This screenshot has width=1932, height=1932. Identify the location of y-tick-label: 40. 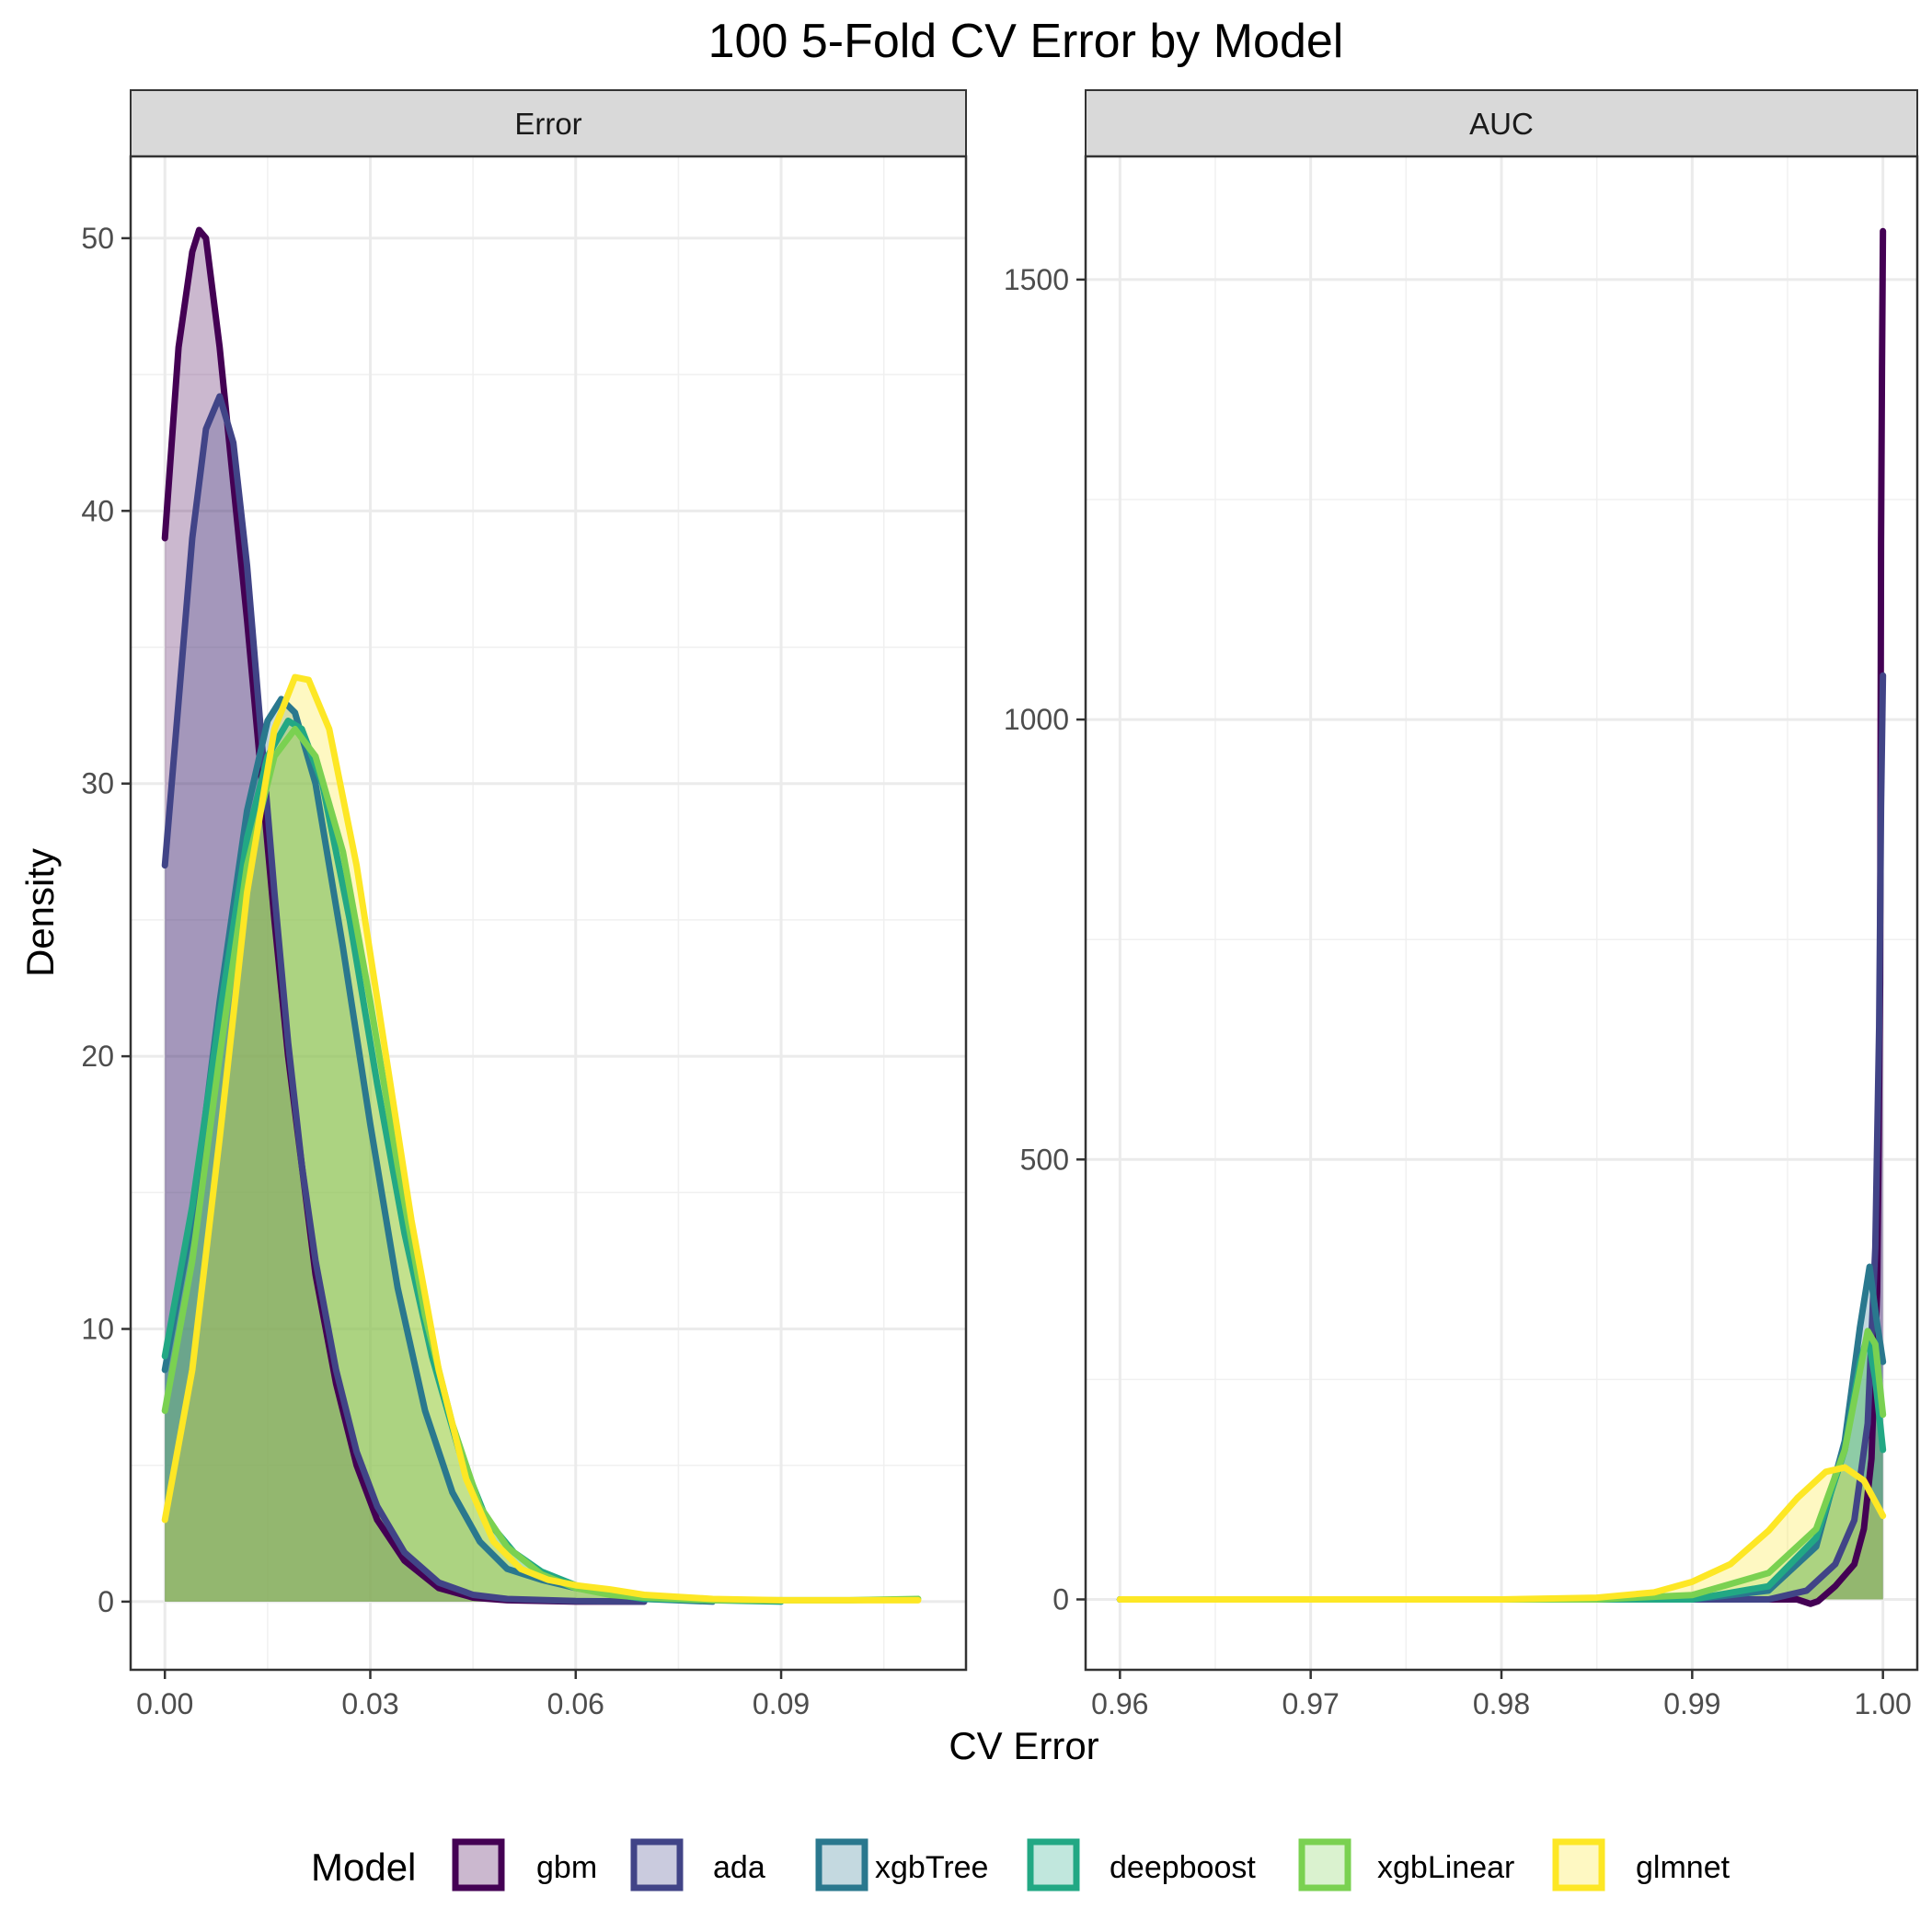
(97, 510).